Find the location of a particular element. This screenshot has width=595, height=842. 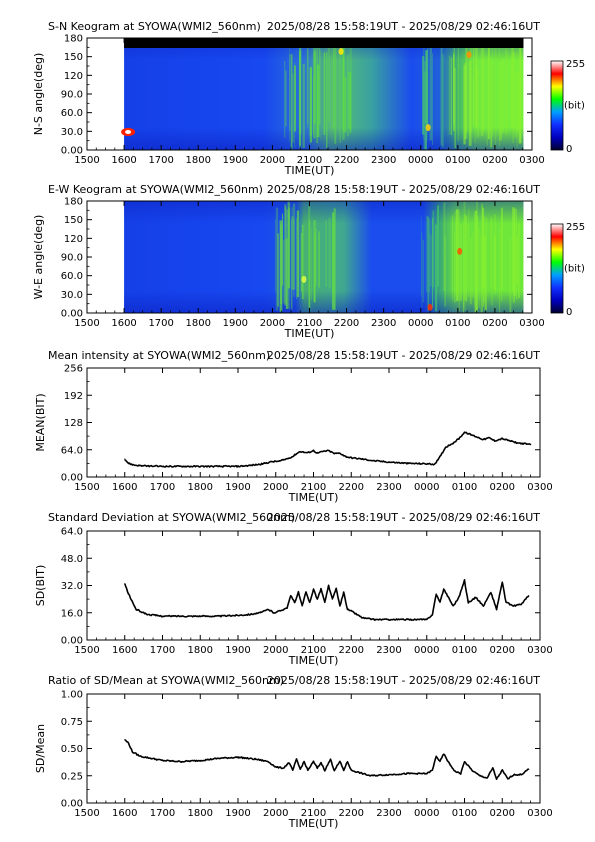

y-tick-label-1: 64.0 is located at coordinates (72, 450).